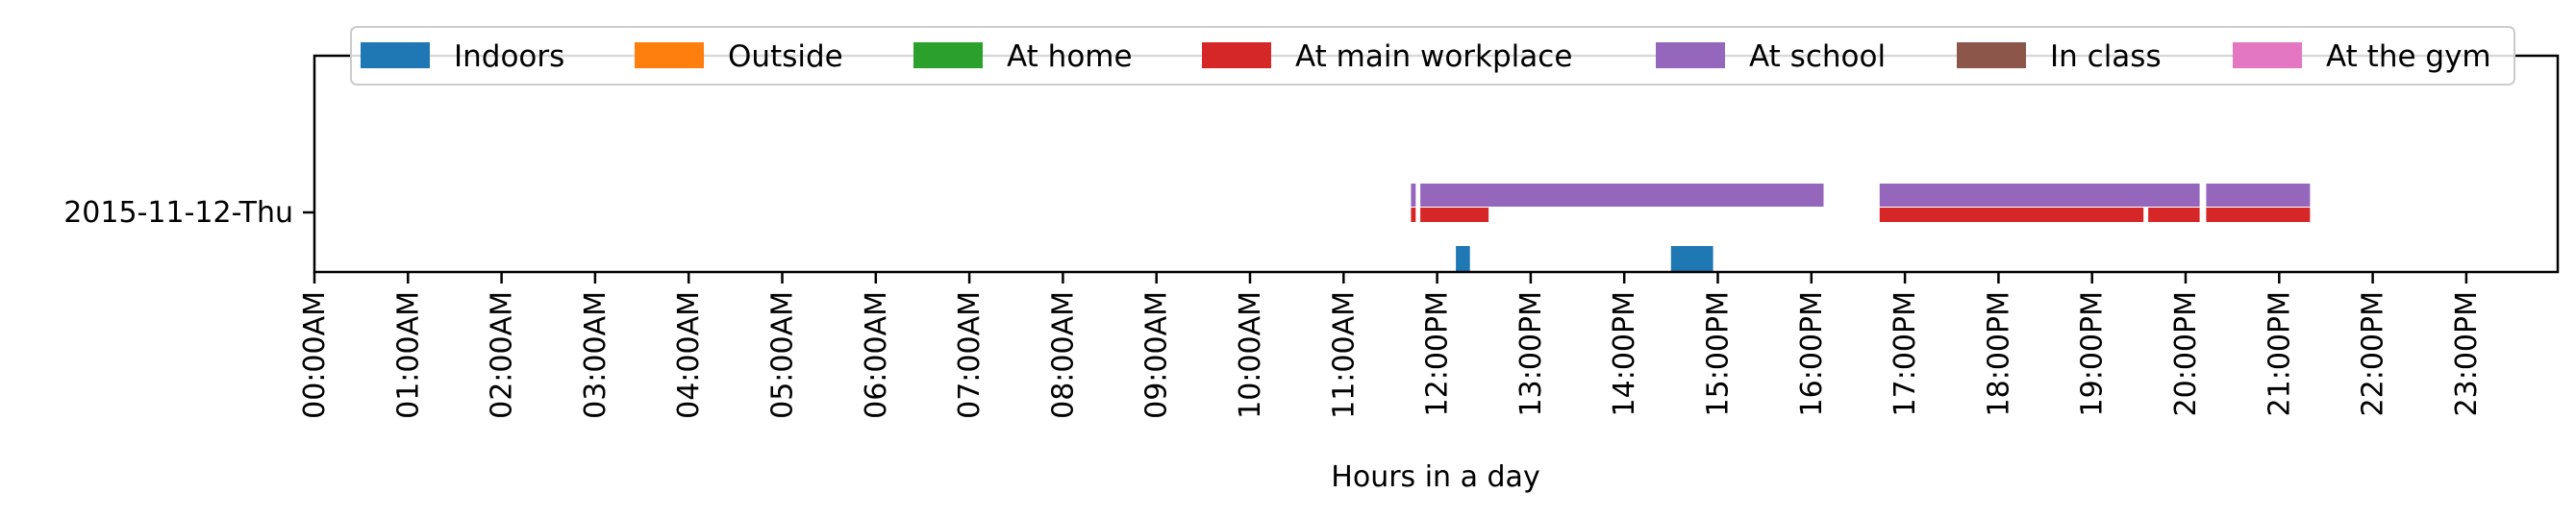 The image size is (2576, 519). I want to click on x-tick-label: 16:00PM, so click(1812, 353).